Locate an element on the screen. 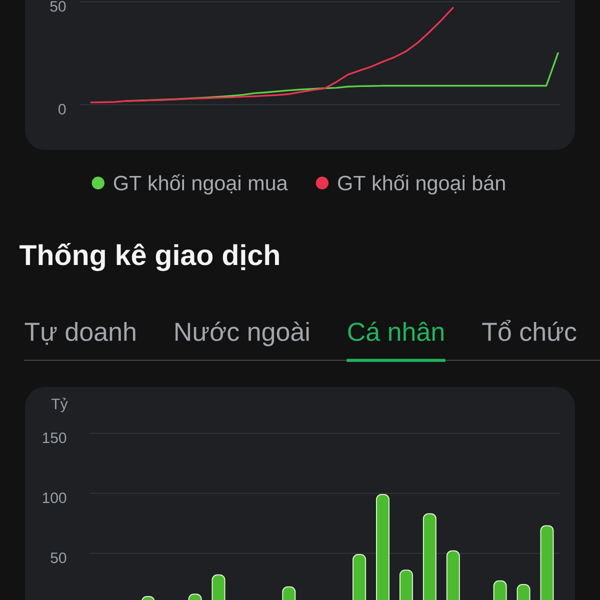  legend-label: GT khối ngoại bán is located at coordinates (421, 184).